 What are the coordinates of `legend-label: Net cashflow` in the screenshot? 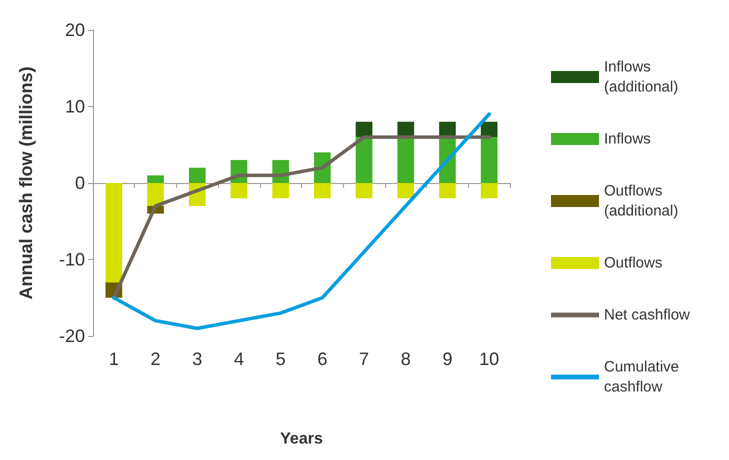 It's located at (647, 315).